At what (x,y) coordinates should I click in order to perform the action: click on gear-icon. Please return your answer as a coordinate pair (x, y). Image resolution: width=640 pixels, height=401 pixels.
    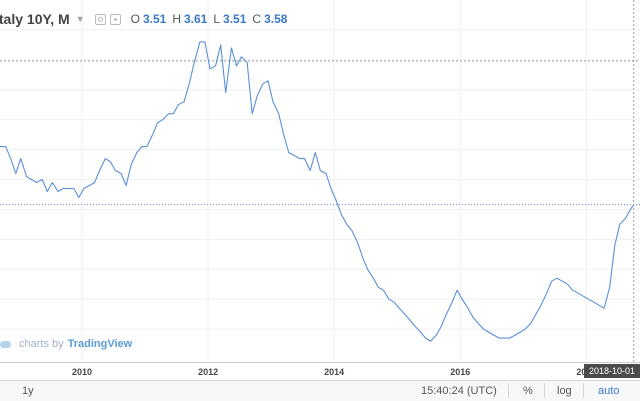
    Looking at the image, I should click on (115, 19).